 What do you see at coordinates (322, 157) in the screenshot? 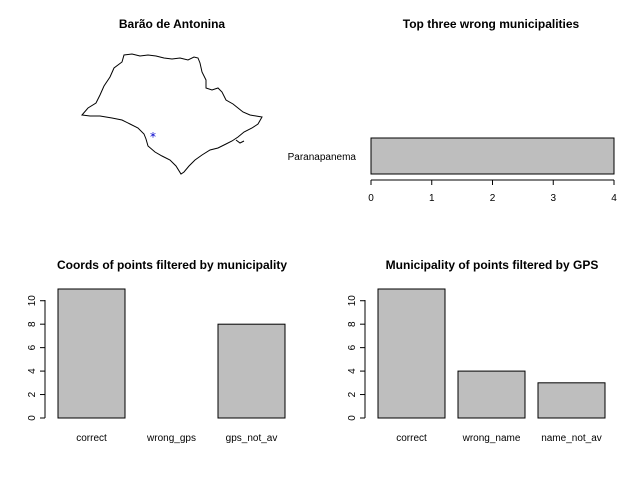
I see `hbar-category-label: Paranapanema` at bounding box center [322, 157].